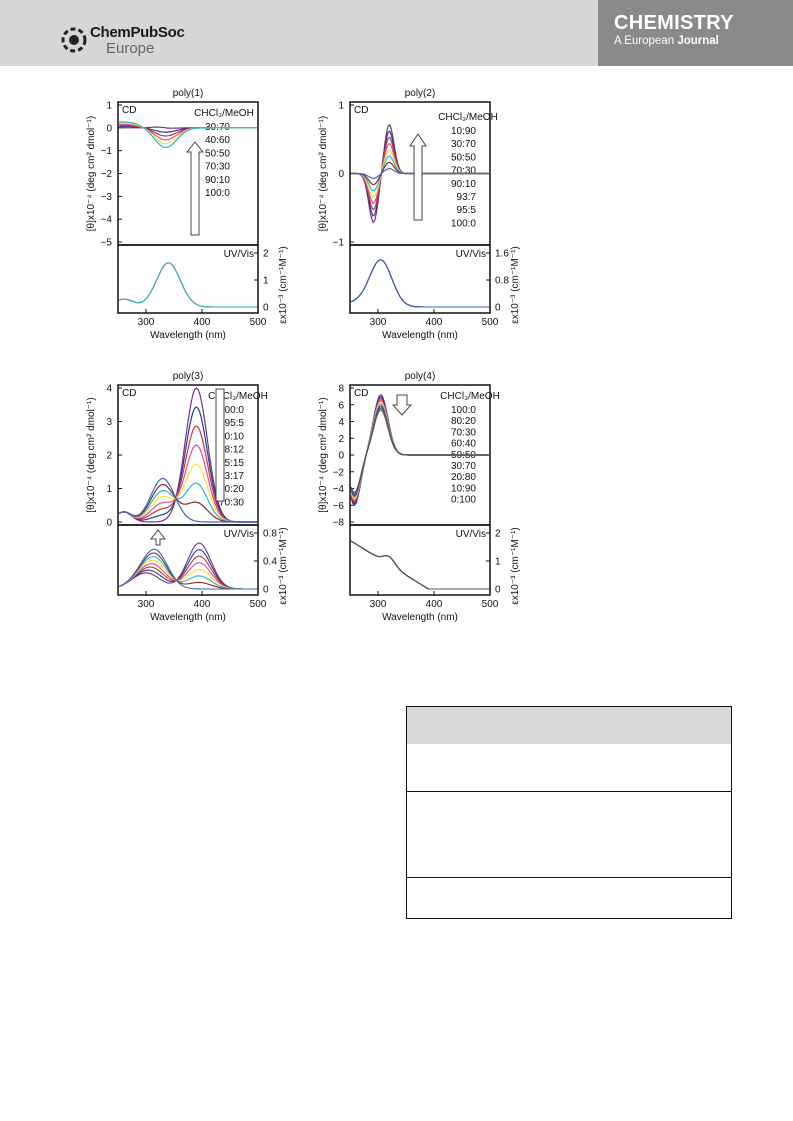 The height and width of the screenshot is (1121, 793). I want to click on content-box-divider, so click(569, 877).